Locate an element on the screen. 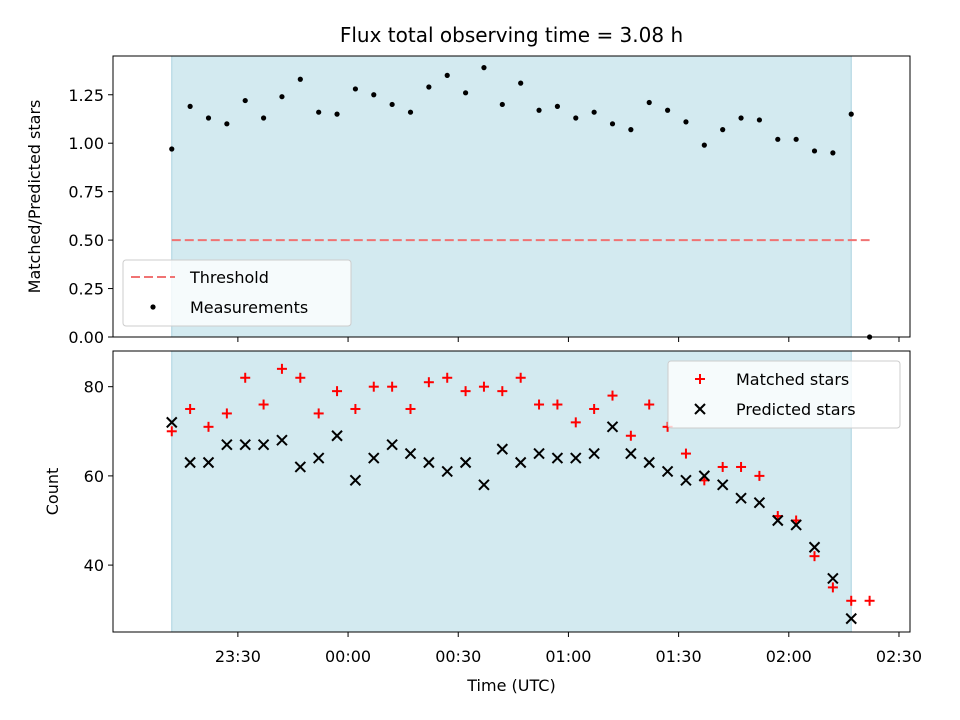 Image resolution: width=960 pixels, height=720 pixels. legend-measurements-label: Measurements is located at coordinates (249, 307).